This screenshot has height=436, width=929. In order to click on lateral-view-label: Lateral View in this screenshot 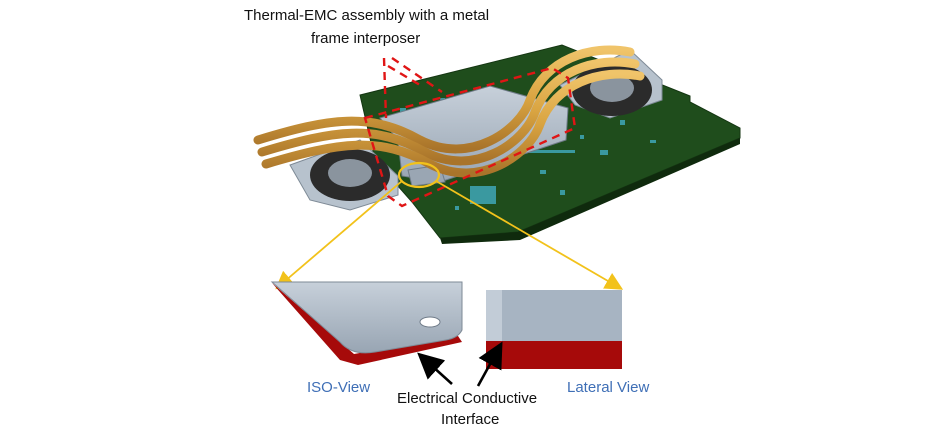, I will do `click(608, 387)`.